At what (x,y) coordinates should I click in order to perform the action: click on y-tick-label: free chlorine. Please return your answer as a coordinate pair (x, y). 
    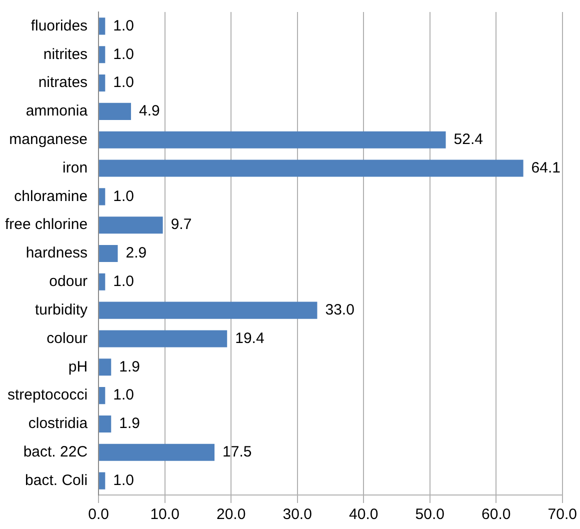
    Looking at the image, I should click on (46, 225).